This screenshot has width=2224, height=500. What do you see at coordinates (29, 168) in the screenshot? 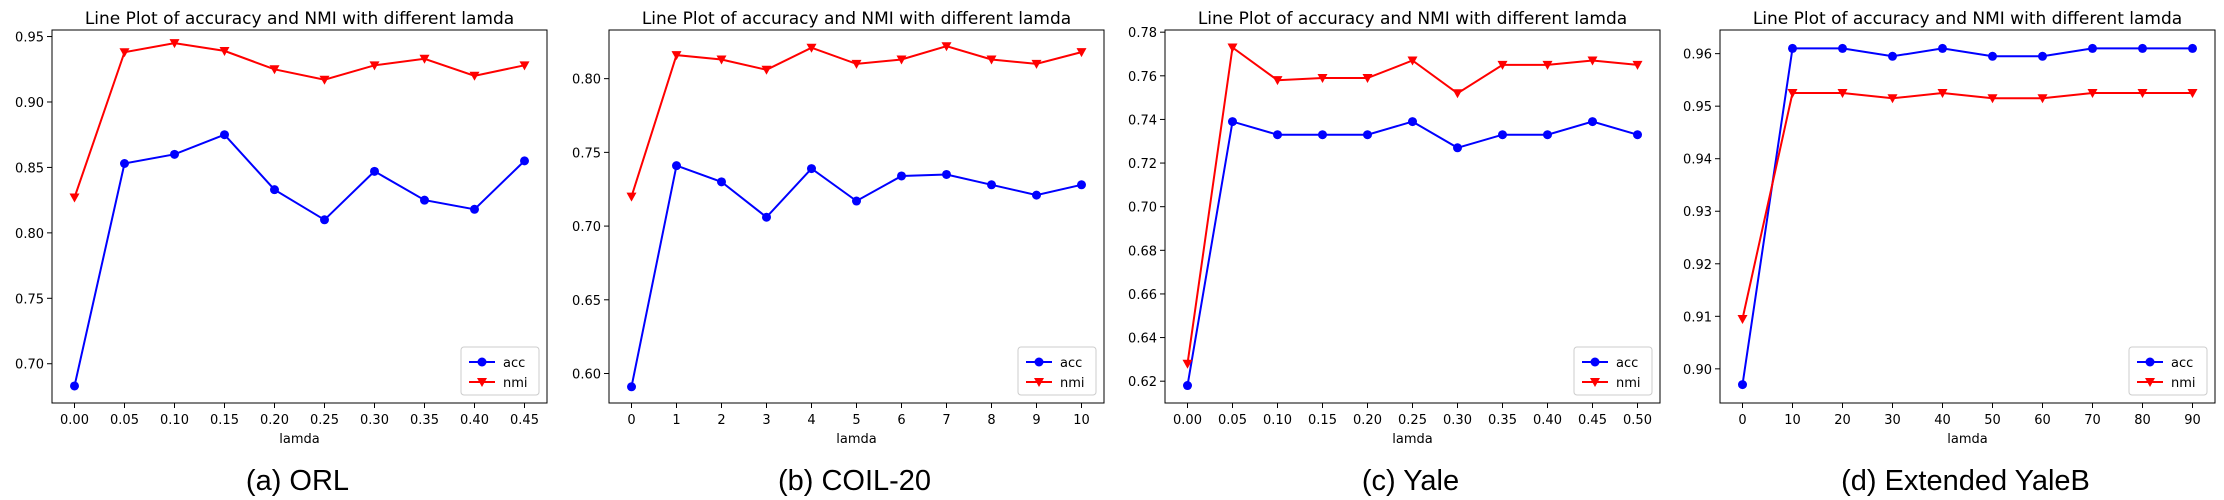
I see `y-tick-label: 0.85` at bounding box center [29, 168].